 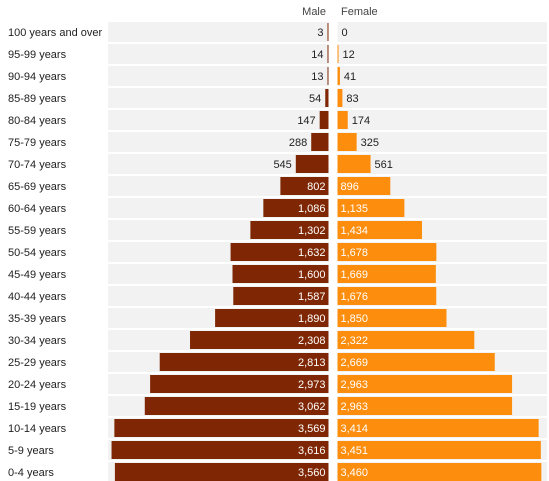 I want to click on category-label: 25-29 years, so click(x=37, y=363).